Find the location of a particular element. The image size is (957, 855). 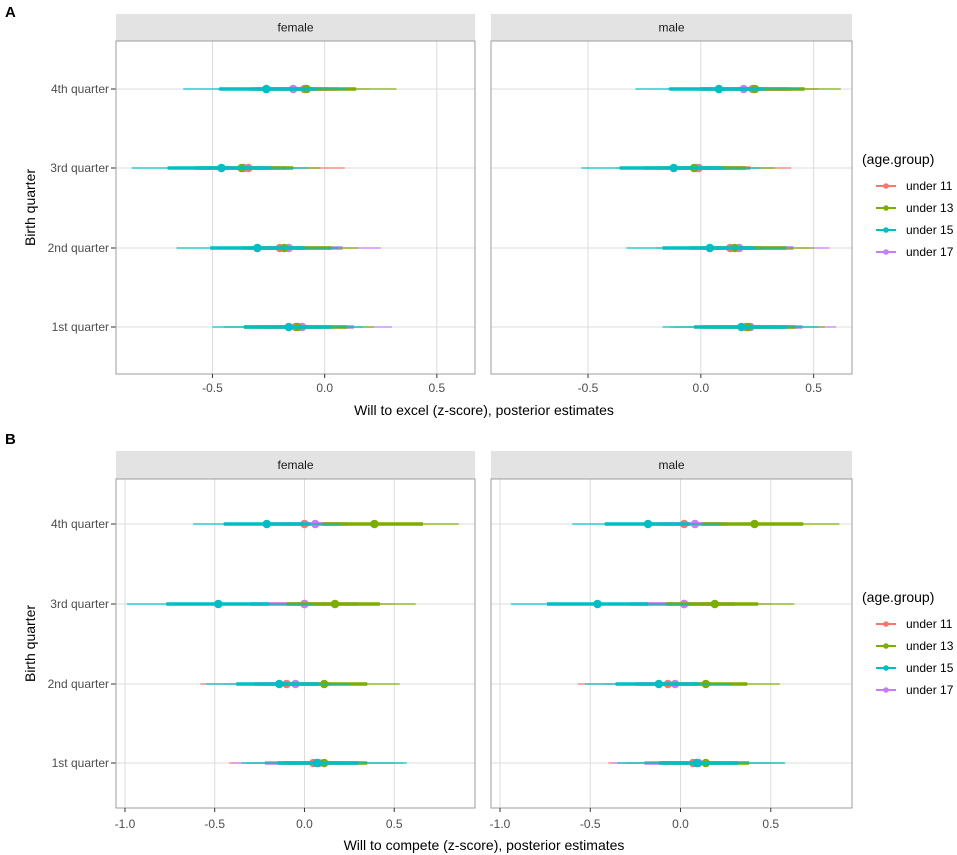

panel-label: A is located at coordinates (10, 12).